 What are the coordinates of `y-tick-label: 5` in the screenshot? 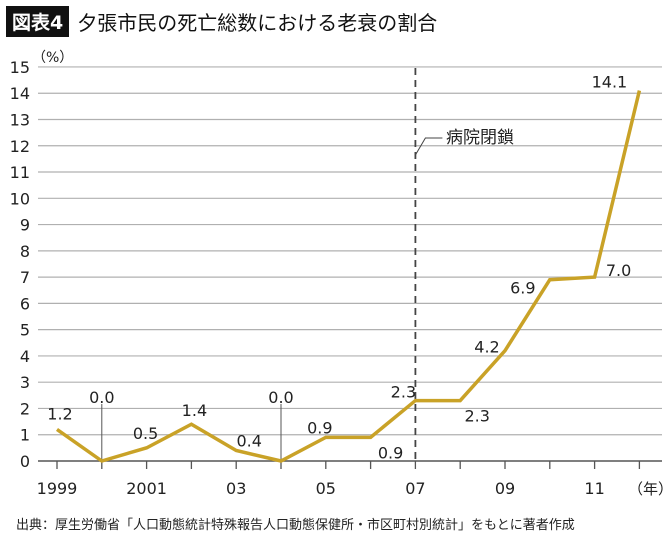 It's located at (25, 330).